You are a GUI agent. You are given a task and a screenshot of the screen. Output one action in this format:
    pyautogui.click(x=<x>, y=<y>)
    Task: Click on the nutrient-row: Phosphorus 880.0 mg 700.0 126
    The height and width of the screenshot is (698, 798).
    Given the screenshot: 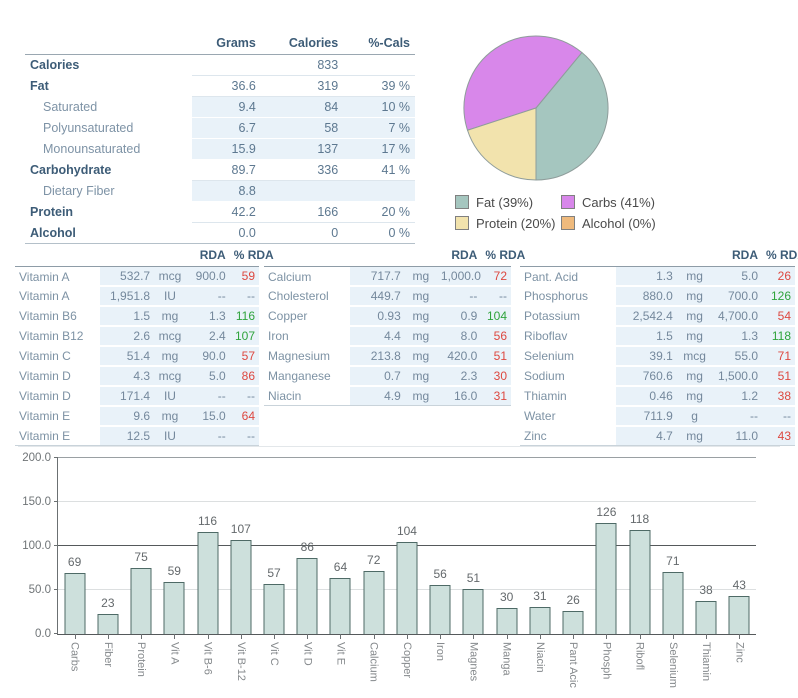 What is the action you would take?
    pyautogui.click(x=657, y=296)
    